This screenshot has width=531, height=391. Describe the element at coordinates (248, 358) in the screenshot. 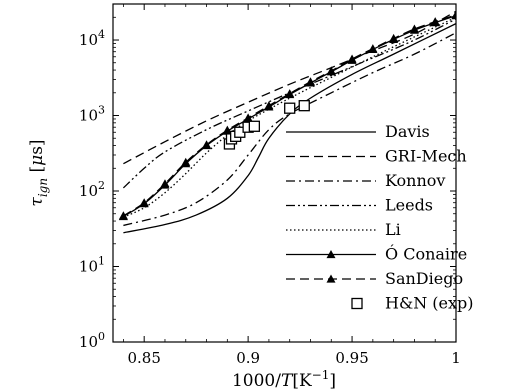

I see `x-tick-label: 0.9` at that location.